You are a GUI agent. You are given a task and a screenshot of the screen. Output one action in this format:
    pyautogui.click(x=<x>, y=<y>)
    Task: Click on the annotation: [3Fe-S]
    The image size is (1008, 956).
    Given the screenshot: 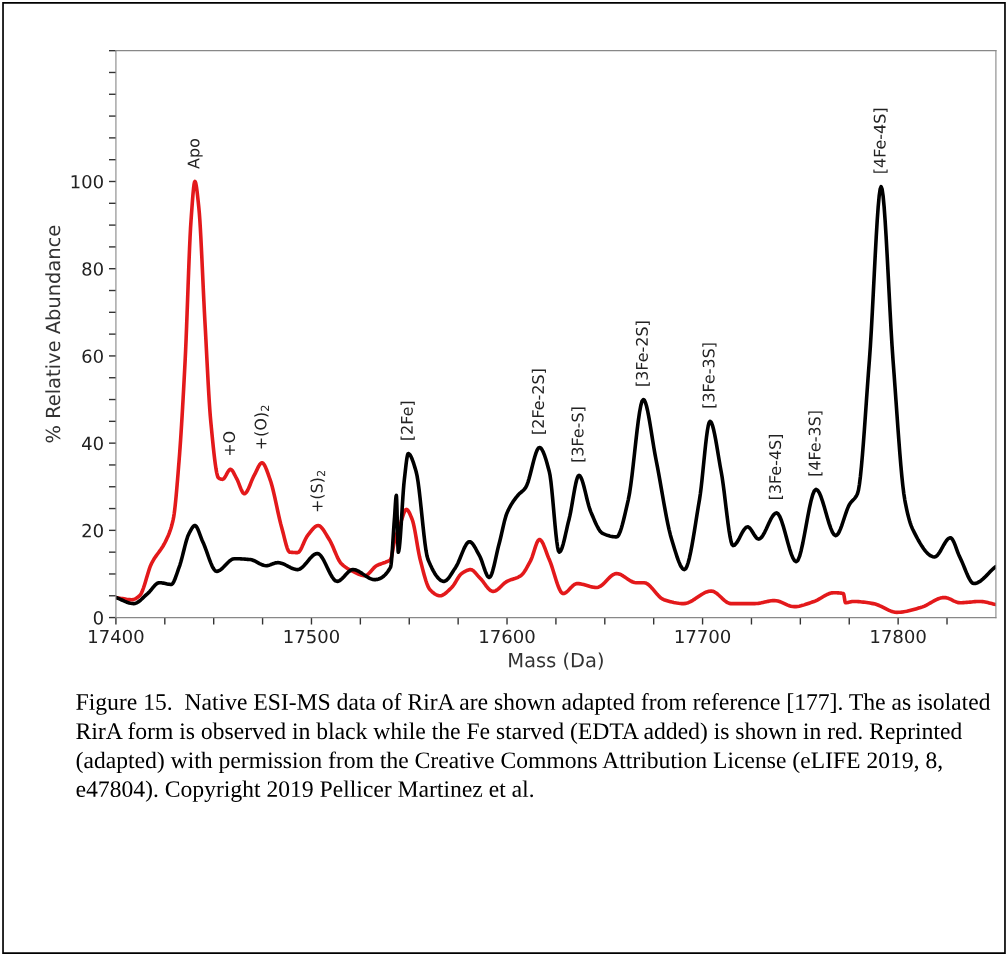 What is the action you would take?
    pyautogui.click(x=578, y=434)
    